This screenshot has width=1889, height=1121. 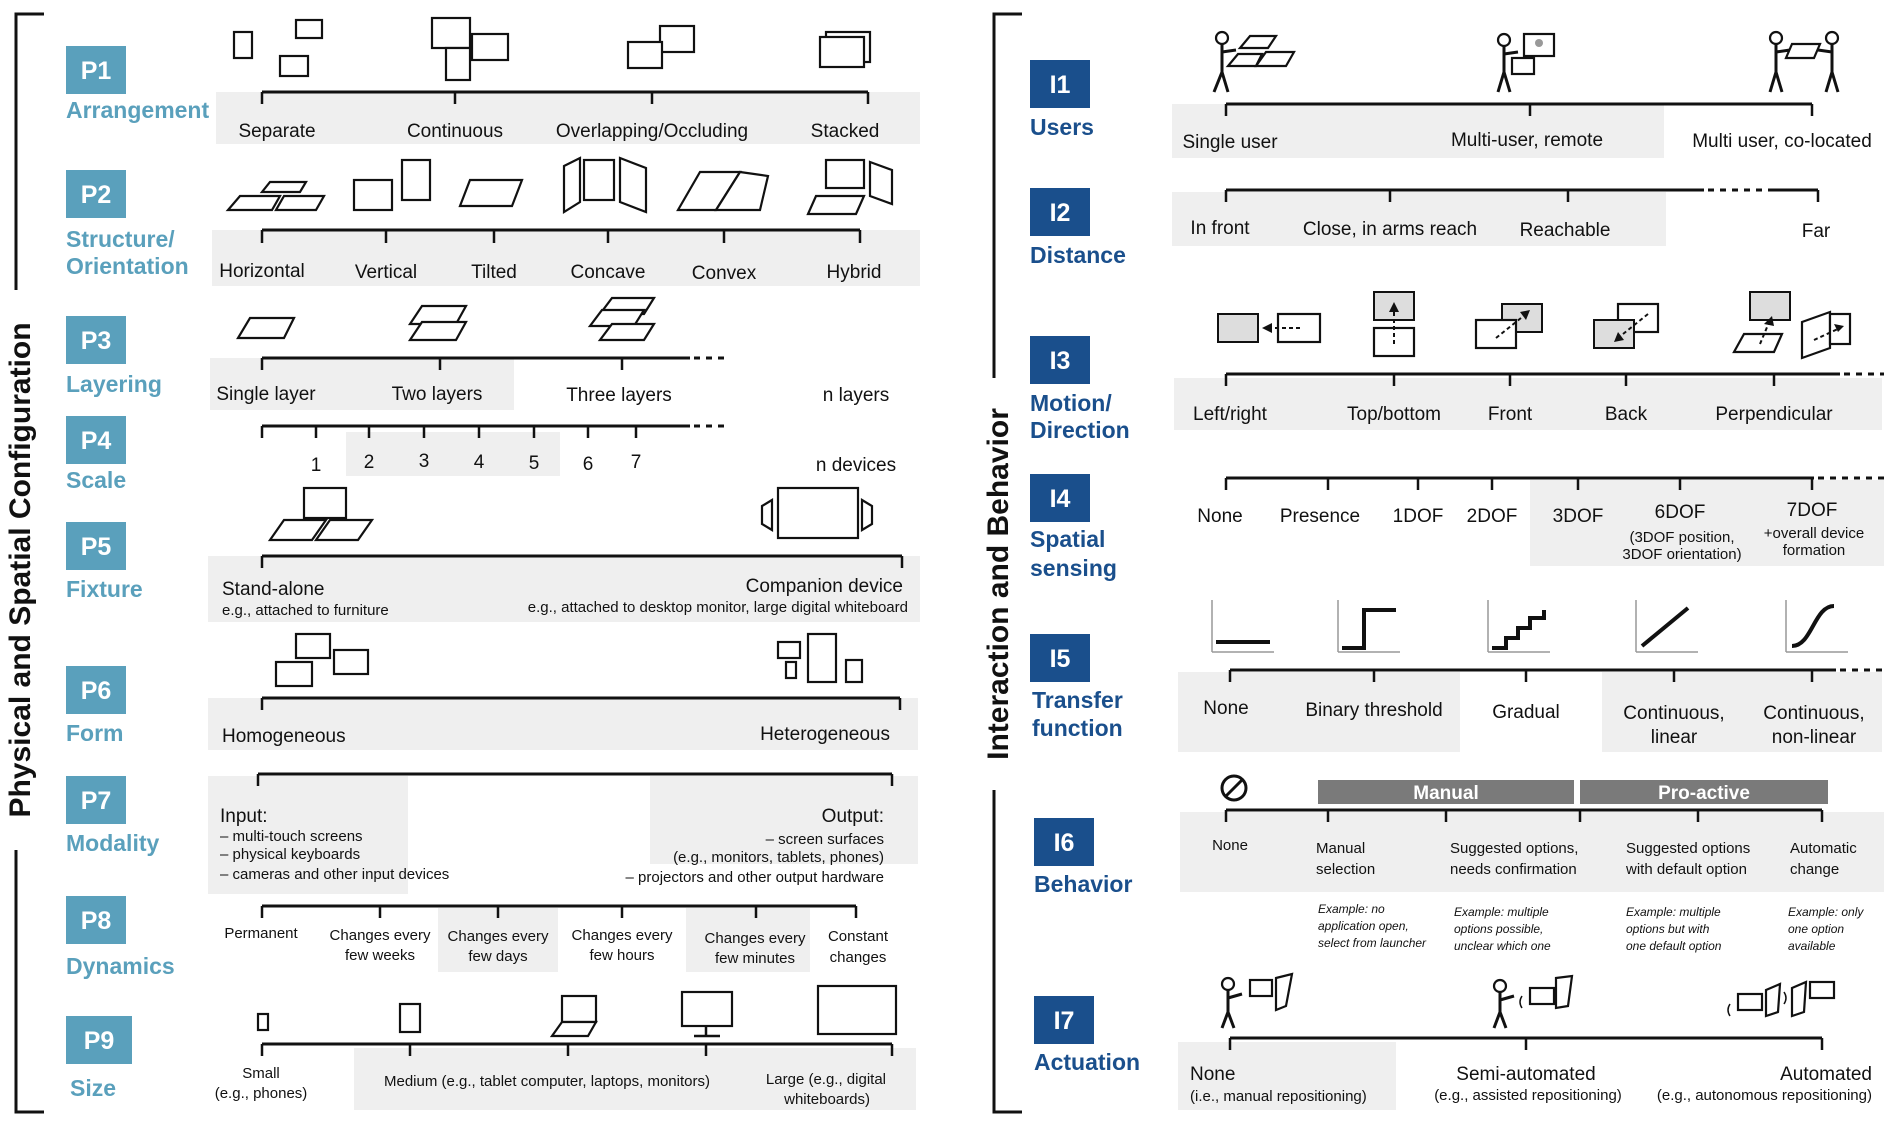 I want to click on svg-text: few minutes, so click(x=755, y=958).